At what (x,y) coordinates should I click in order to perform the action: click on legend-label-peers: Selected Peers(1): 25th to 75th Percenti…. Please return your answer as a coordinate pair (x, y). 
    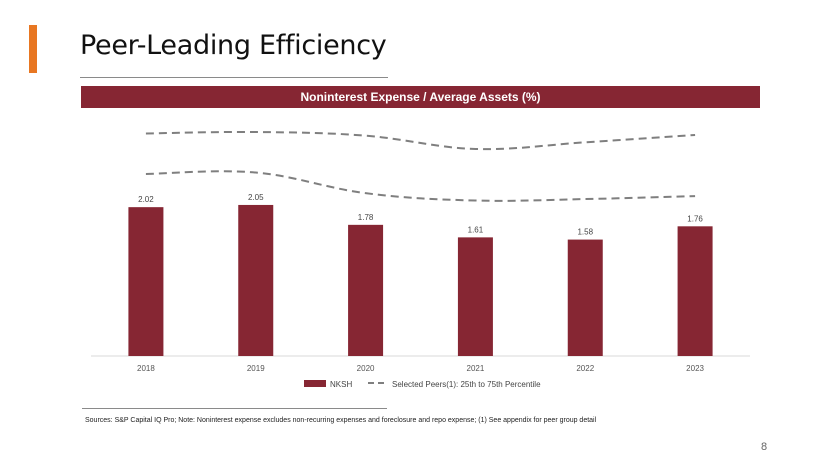
    Looking at the image, I should click on (466, 384).